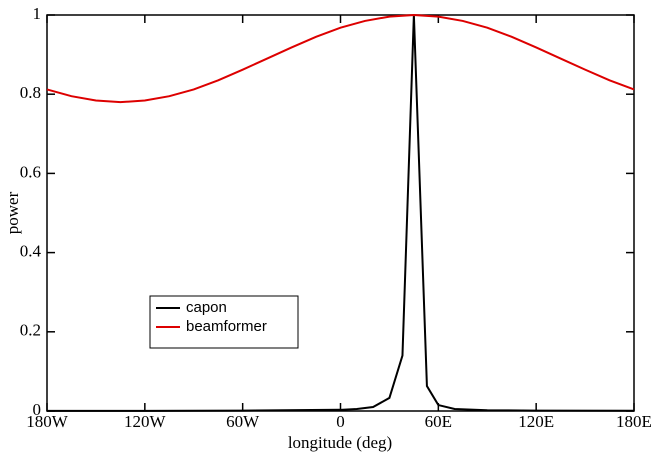  I want to click on x-tick-label: 60E, so click(438, 421).